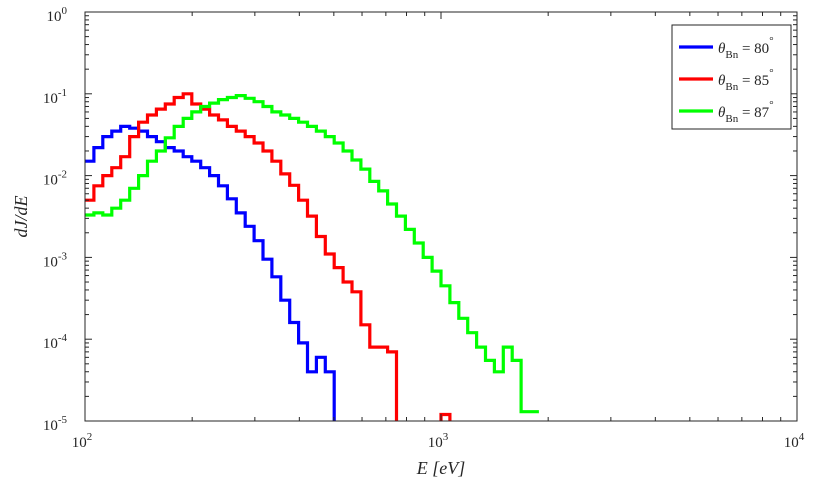 Image resolution: width=830 pixels, height=483 pixels. Describe the element at coordinates (441, 468) in the screenshot. I see `x-axis-label: E [eV]` at that location.